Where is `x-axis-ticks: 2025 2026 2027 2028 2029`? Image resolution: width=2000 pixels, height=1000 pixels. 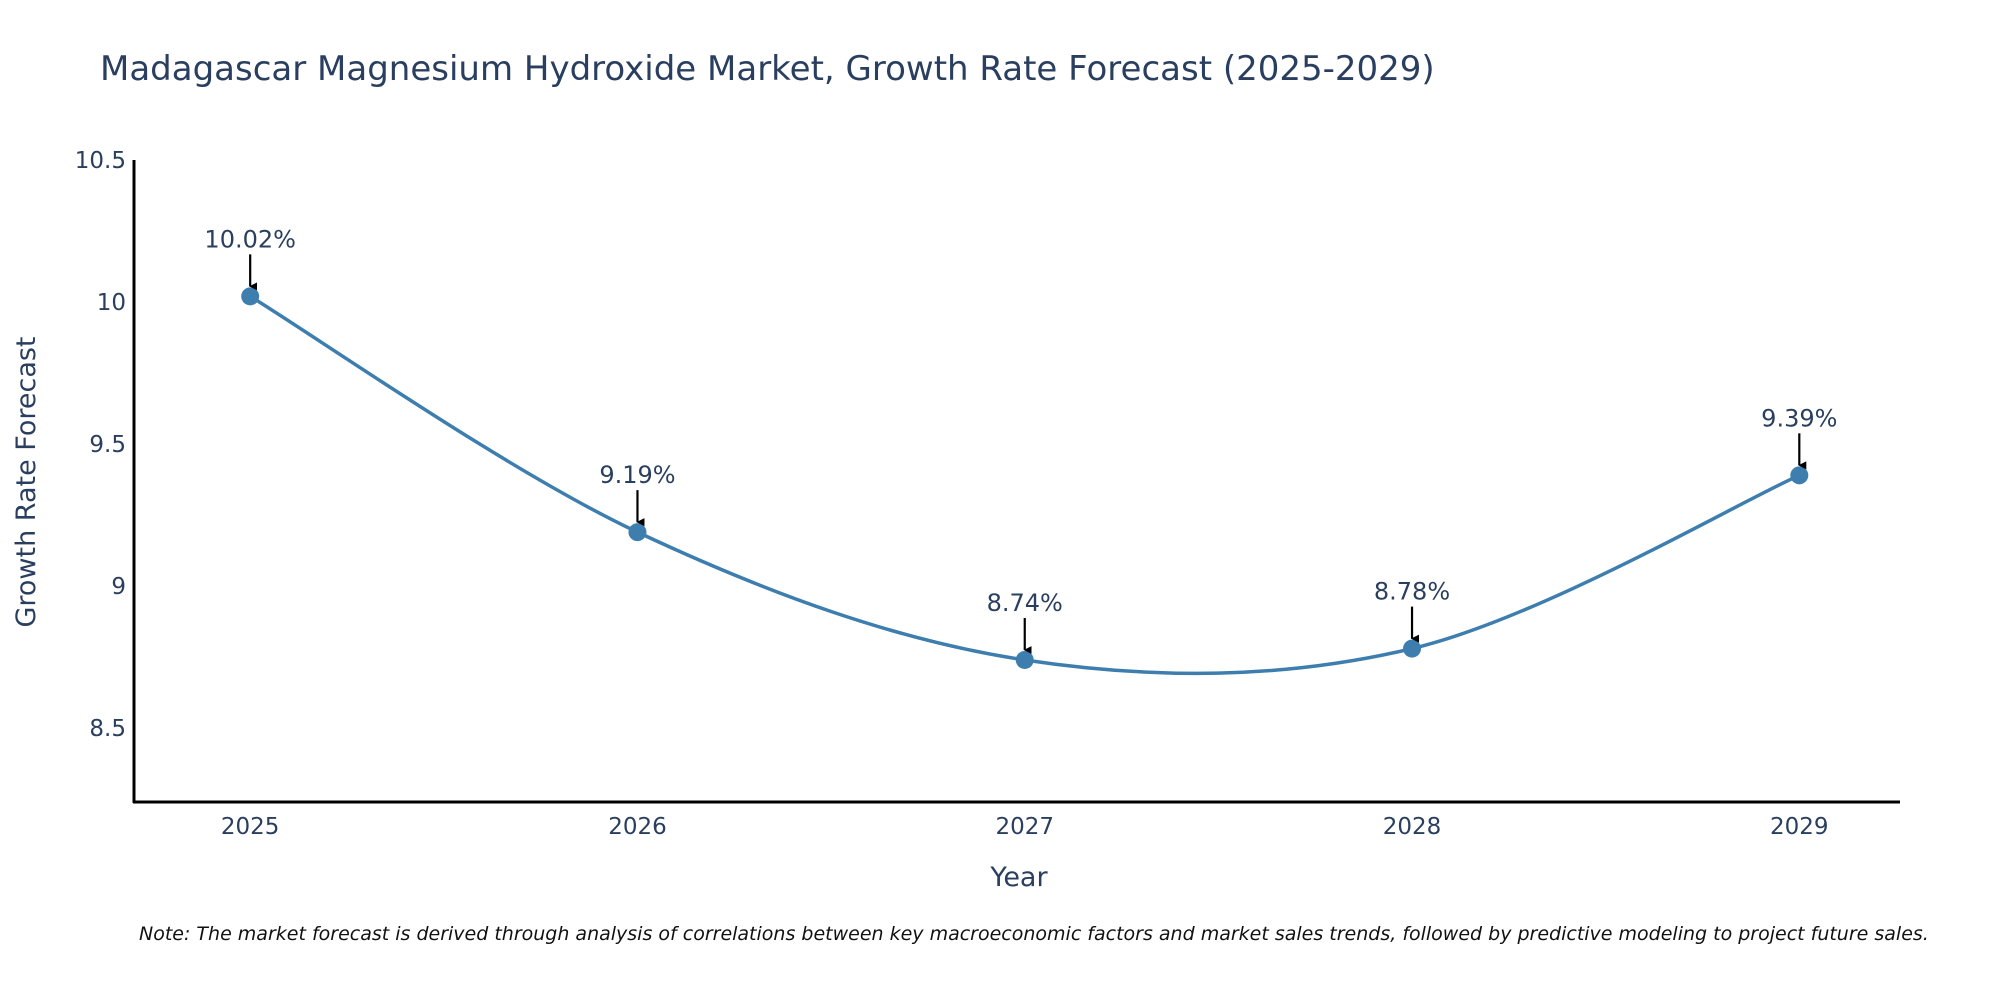
x-axis-ticks: 2025 2026 2027 2028 2029 is located at coordinates (1025, 827).